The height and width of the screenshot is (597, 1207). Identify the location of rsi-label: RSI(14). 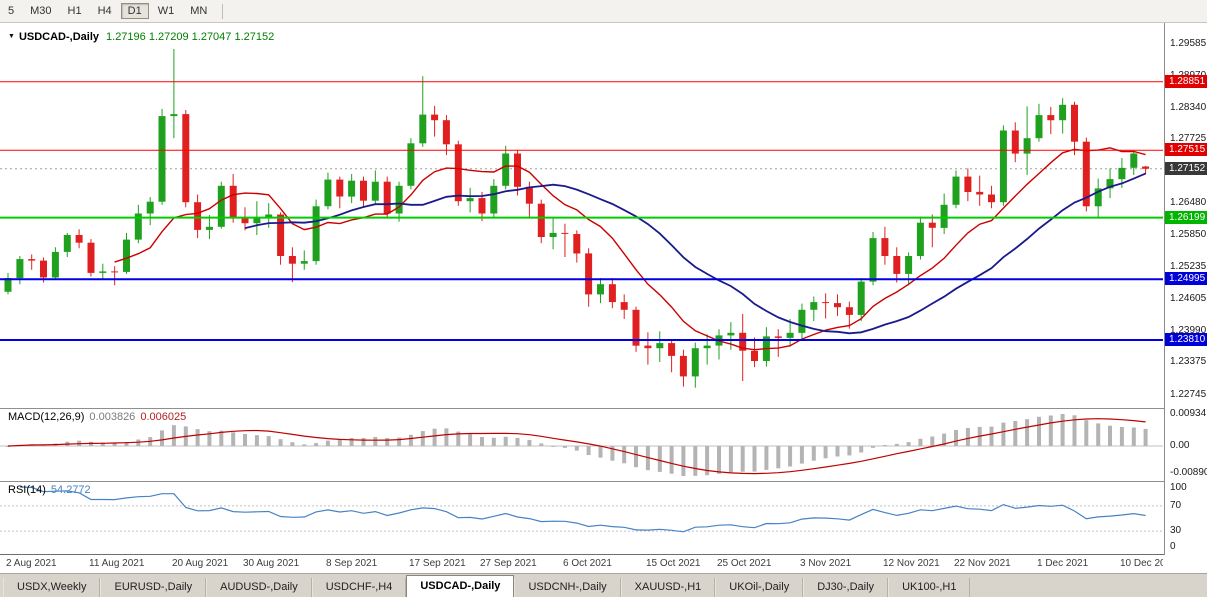
(27, 490).